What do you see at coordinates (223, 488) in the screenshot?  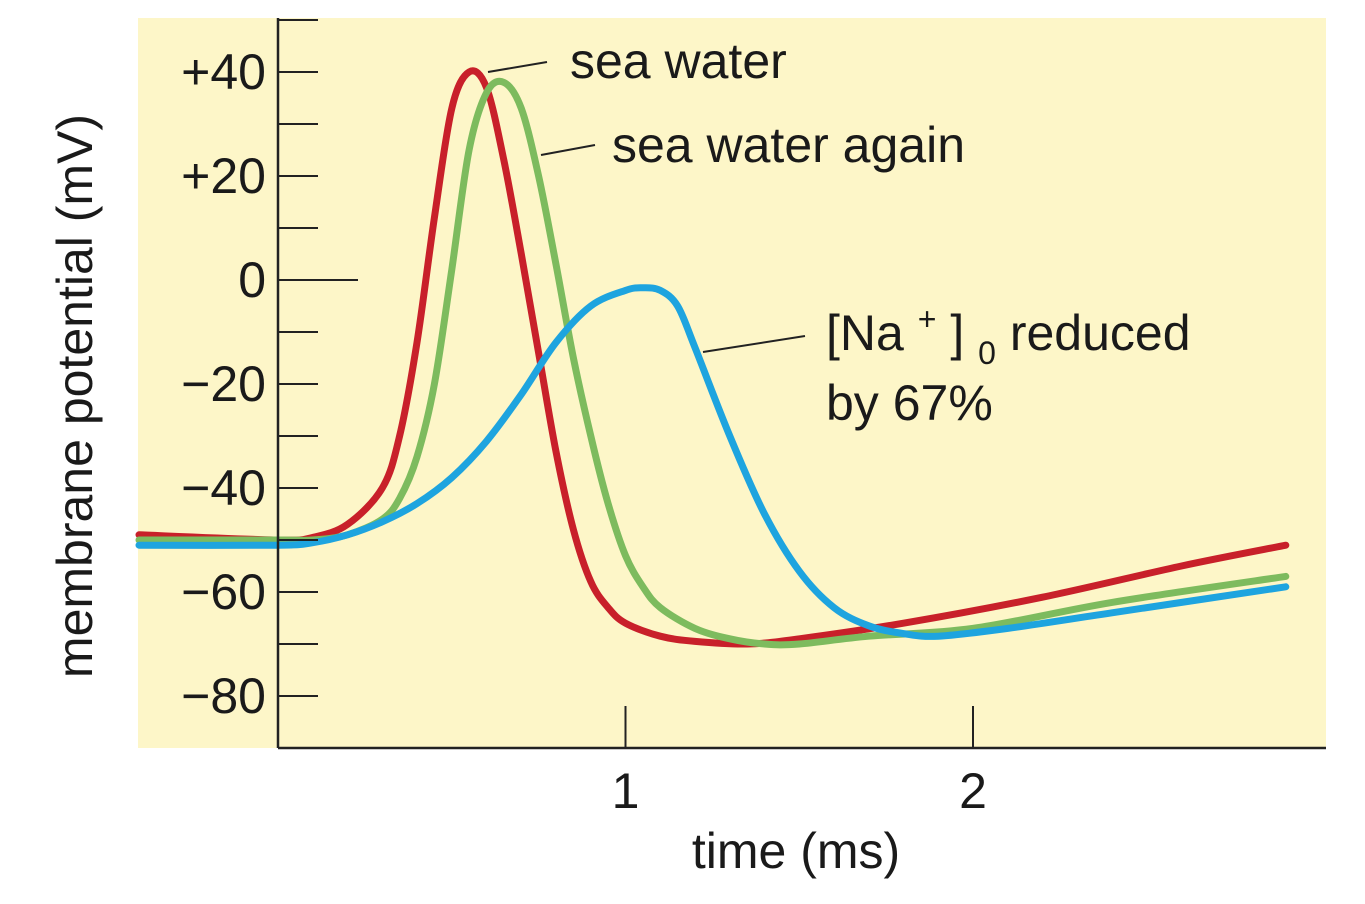 I see `y-tick-label: −40` at bounding box center [223, 488].